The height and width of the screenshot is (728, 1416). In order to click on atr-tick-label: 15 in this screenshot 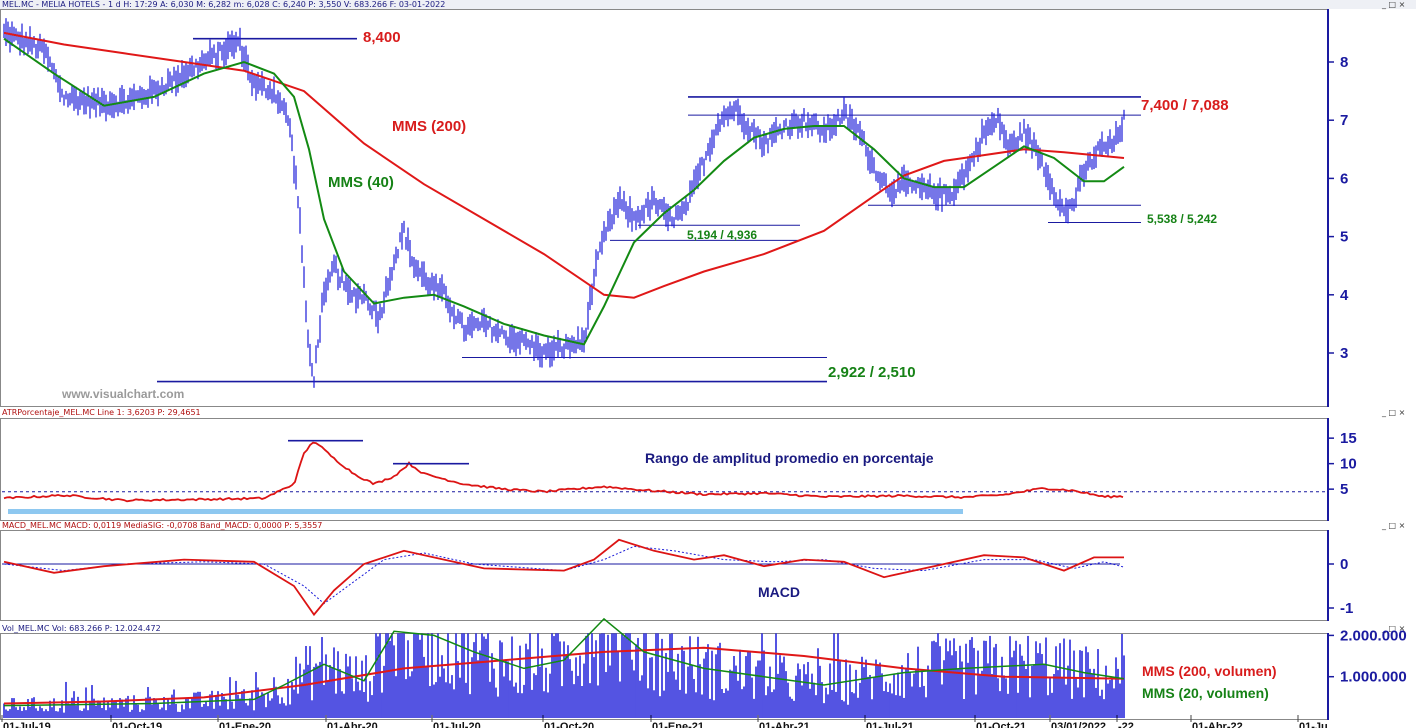, I will do `click(1348, 438)`.